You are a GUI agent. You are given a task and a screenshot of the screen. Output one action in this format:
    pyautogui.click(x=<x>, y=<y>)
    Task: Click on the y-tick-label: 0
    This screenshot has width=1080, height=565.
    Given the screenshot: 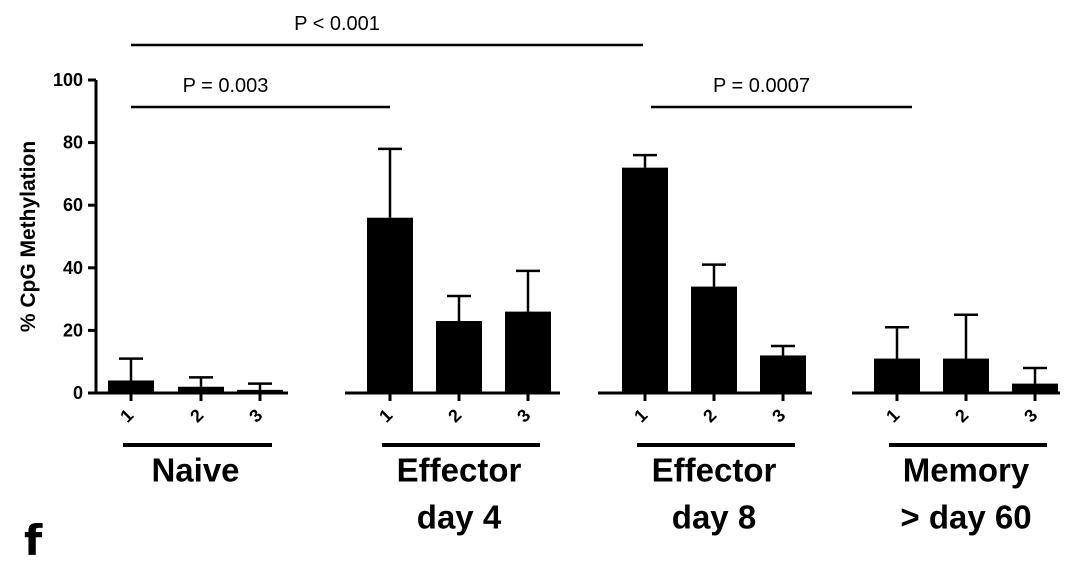 What is the action you would take?
    pyautogui.click(x=78, y=393)
    